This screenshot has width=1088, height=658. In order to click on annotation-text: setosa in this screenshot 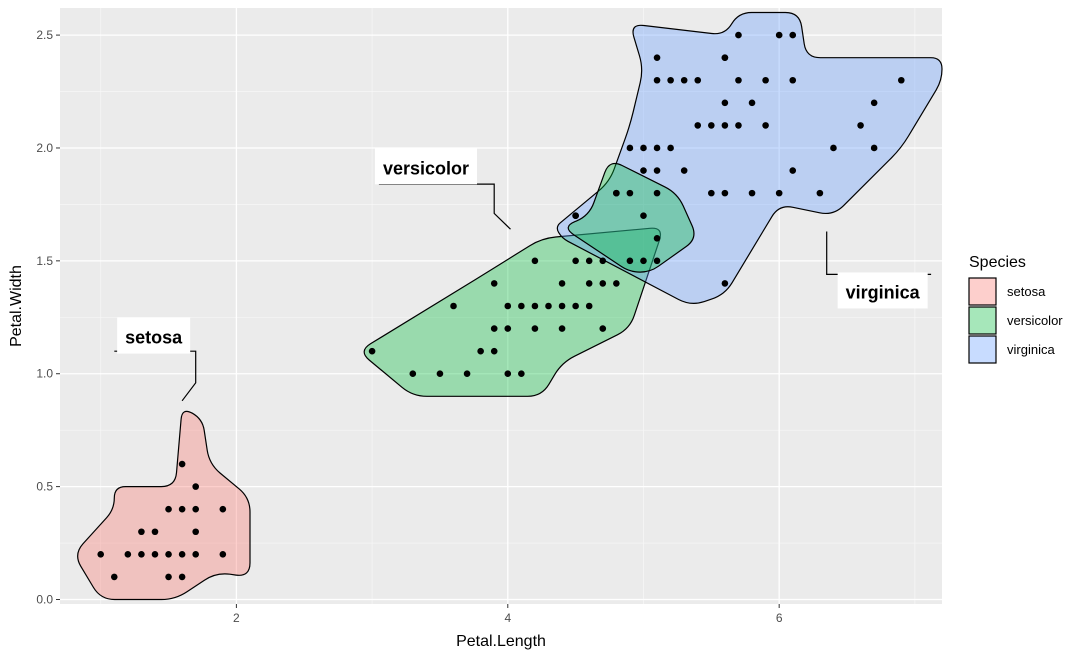, I will do `click(154, 338)`.